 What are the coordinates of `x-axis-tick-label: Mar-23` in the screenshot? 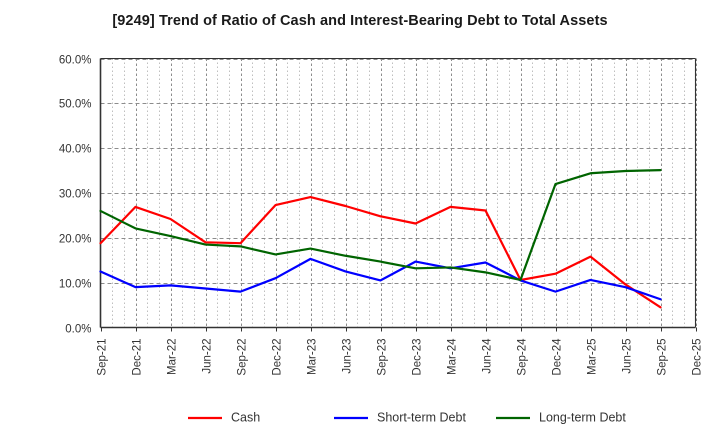 It's located at (313, 357).